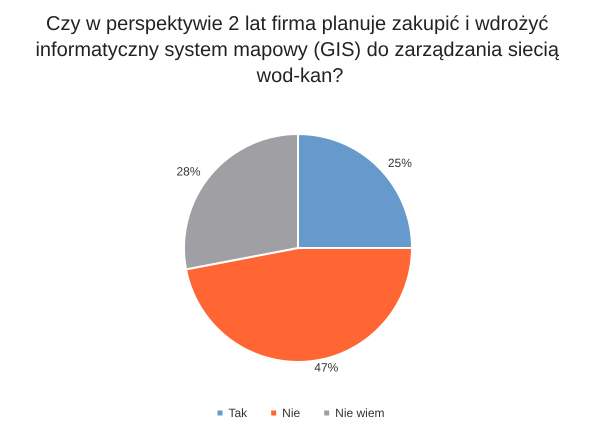 Image resolution: width=600 pixels, height=432 pixels. Describe the element at coordinates (291, 413) in the screenshot. I see `legend-label: Nie` at that location.